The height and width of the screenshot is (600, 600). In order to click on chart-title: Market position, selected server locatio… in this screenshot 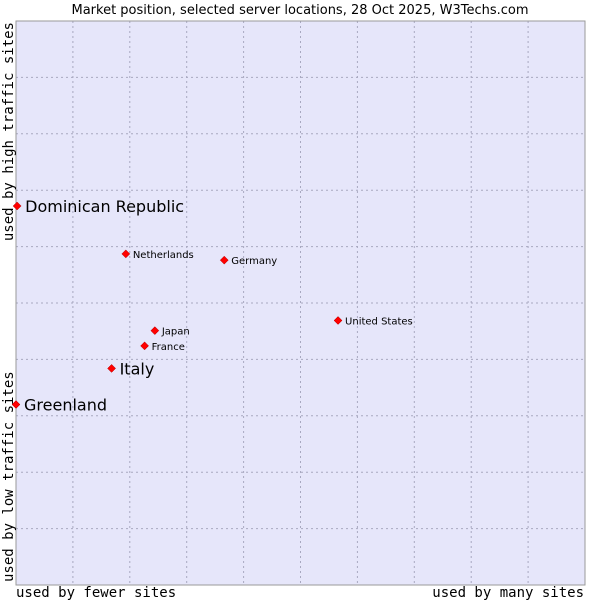, I will do `click(299, 10)`.